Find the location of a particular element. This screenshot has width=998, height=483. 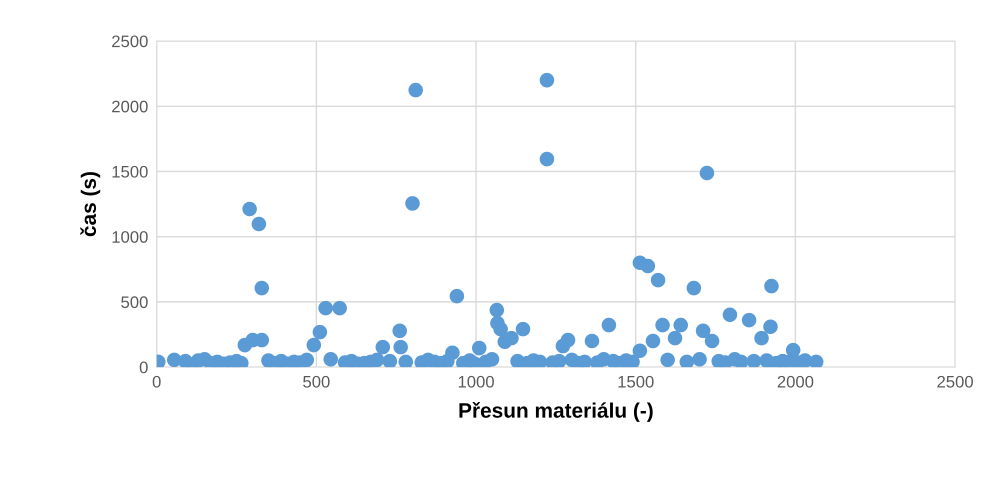

x-axis-title: Přesun materiálu (-) is located at coordinates (556, 412).